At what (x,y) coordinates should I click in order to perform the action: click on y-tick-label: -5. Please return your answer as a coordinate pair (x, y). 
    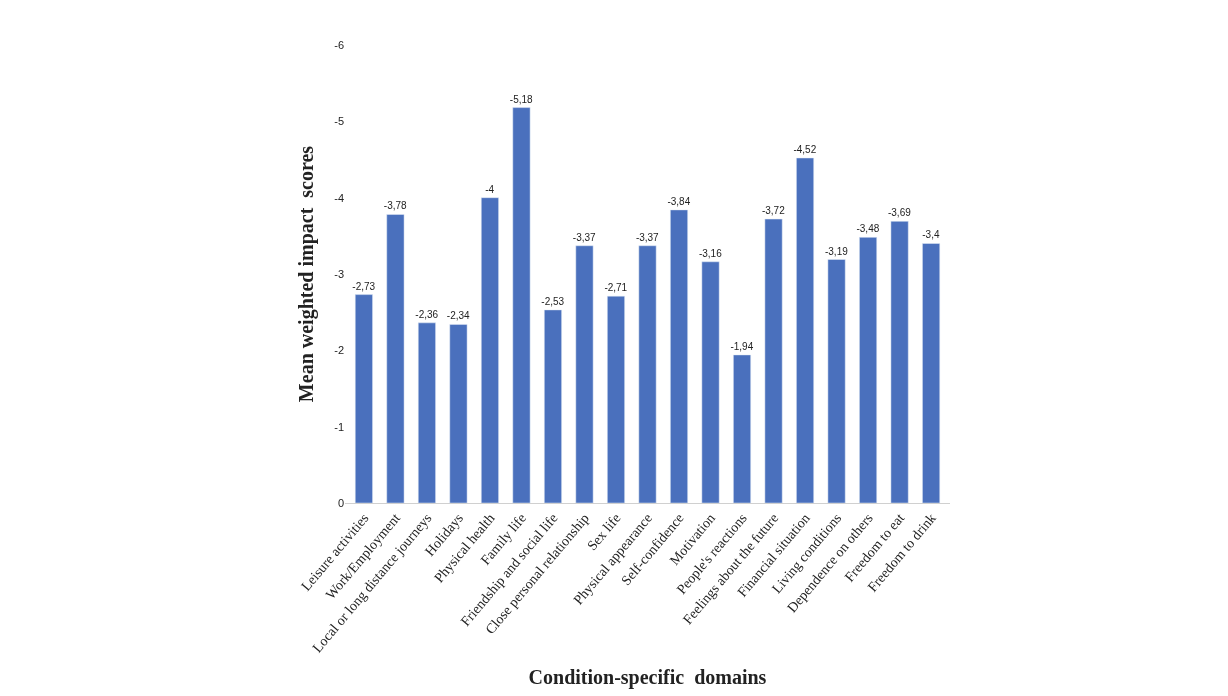
    Looking at the image, I should click on (339, 121).